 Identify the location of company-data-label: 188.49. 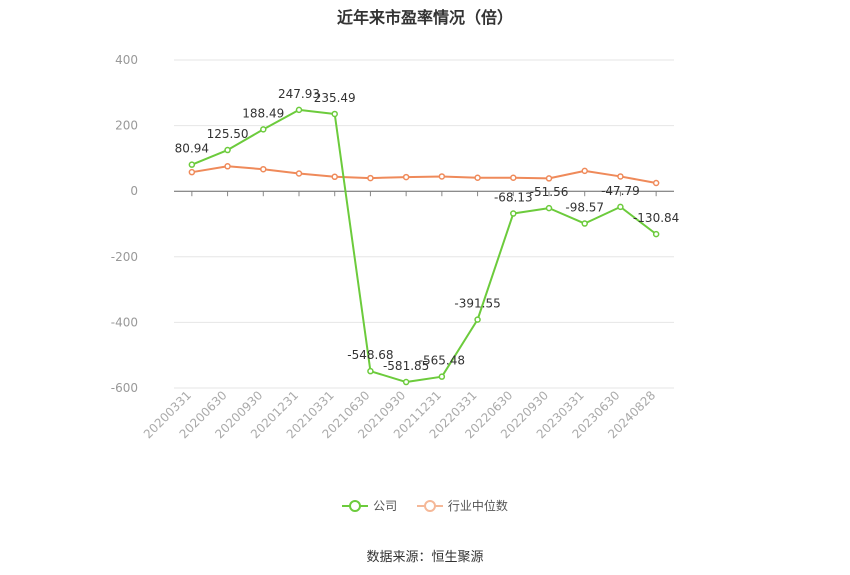
(263, 113).